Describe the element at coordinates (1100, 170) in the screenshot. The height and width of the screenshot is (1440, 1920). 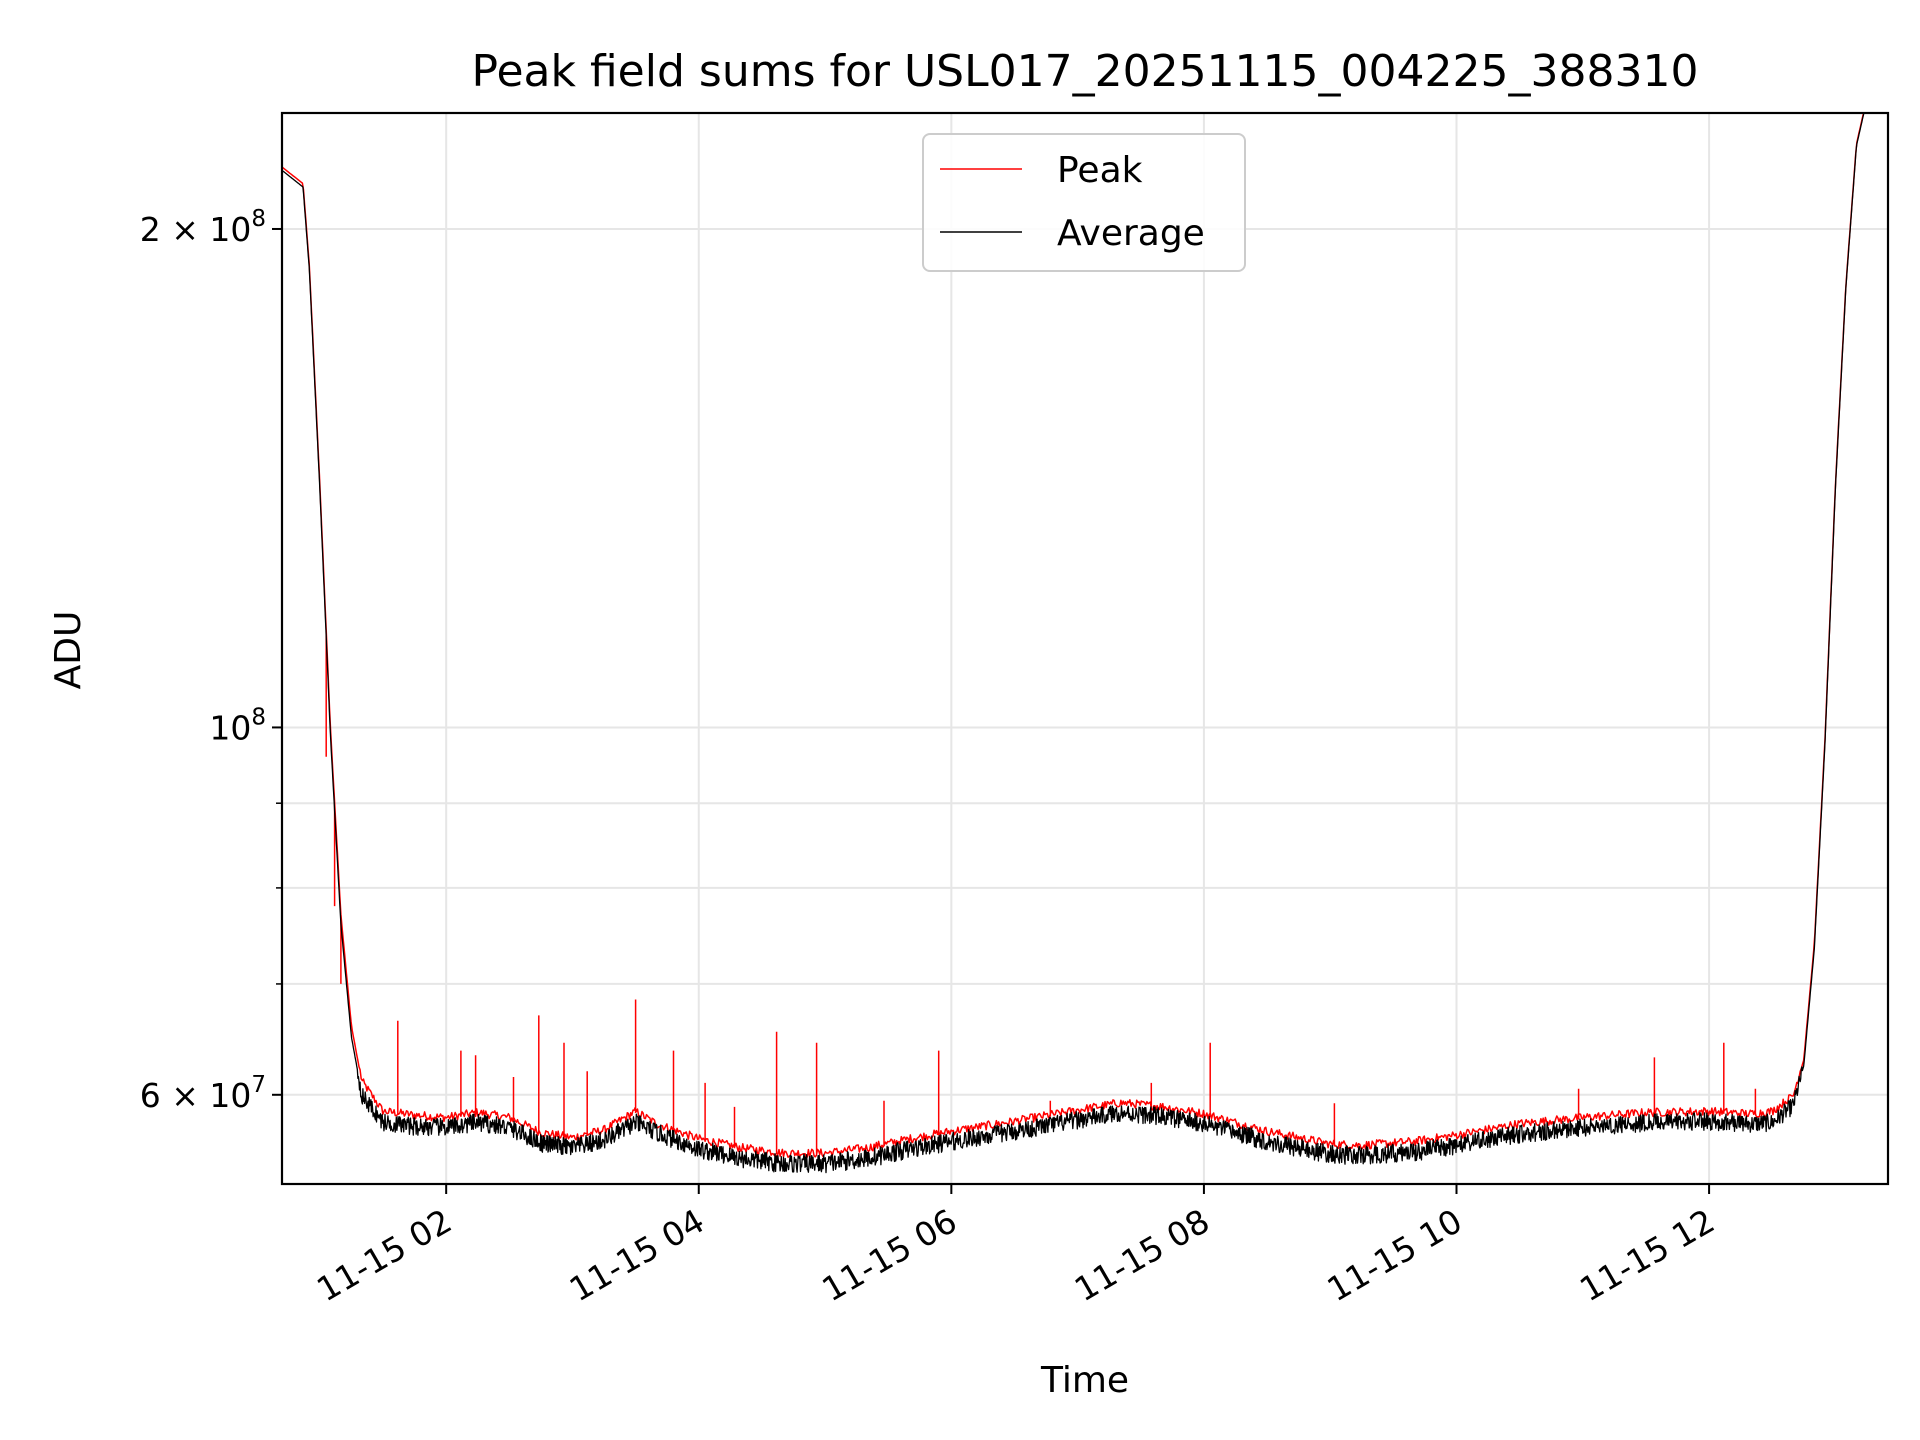
I see `legend-label-peak: Peak` at that location.